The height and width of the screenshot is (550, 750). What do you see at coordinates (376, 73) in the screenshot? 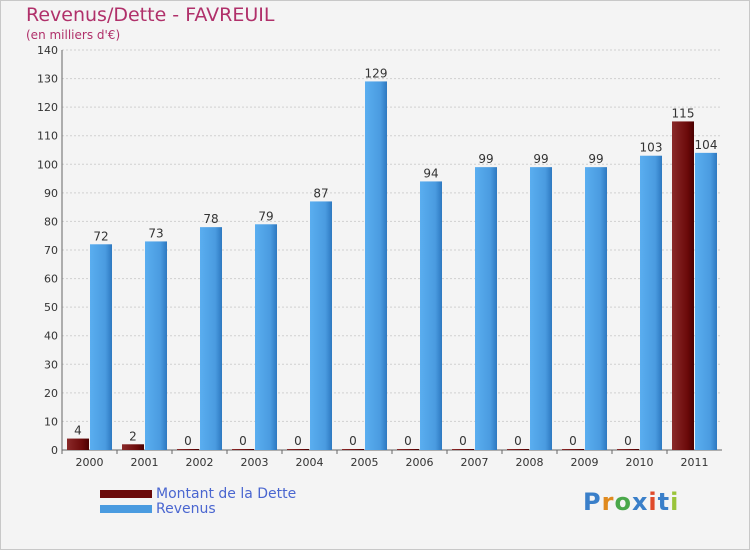
I see `bar-revenus-label: 129` at bounding box center [376, 73].